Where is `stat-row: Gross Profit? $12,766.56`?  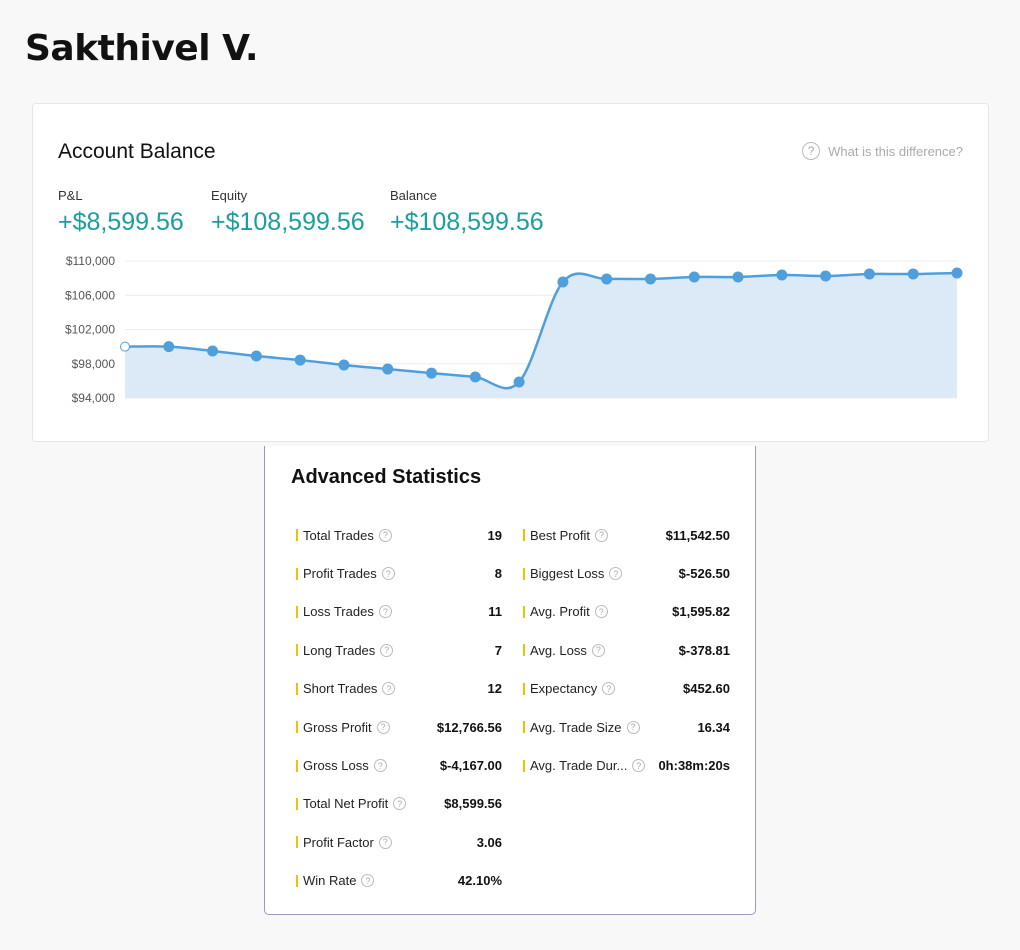 stat-row: Gross Profit? $12,766.56 is located at coordinates (399, 727).